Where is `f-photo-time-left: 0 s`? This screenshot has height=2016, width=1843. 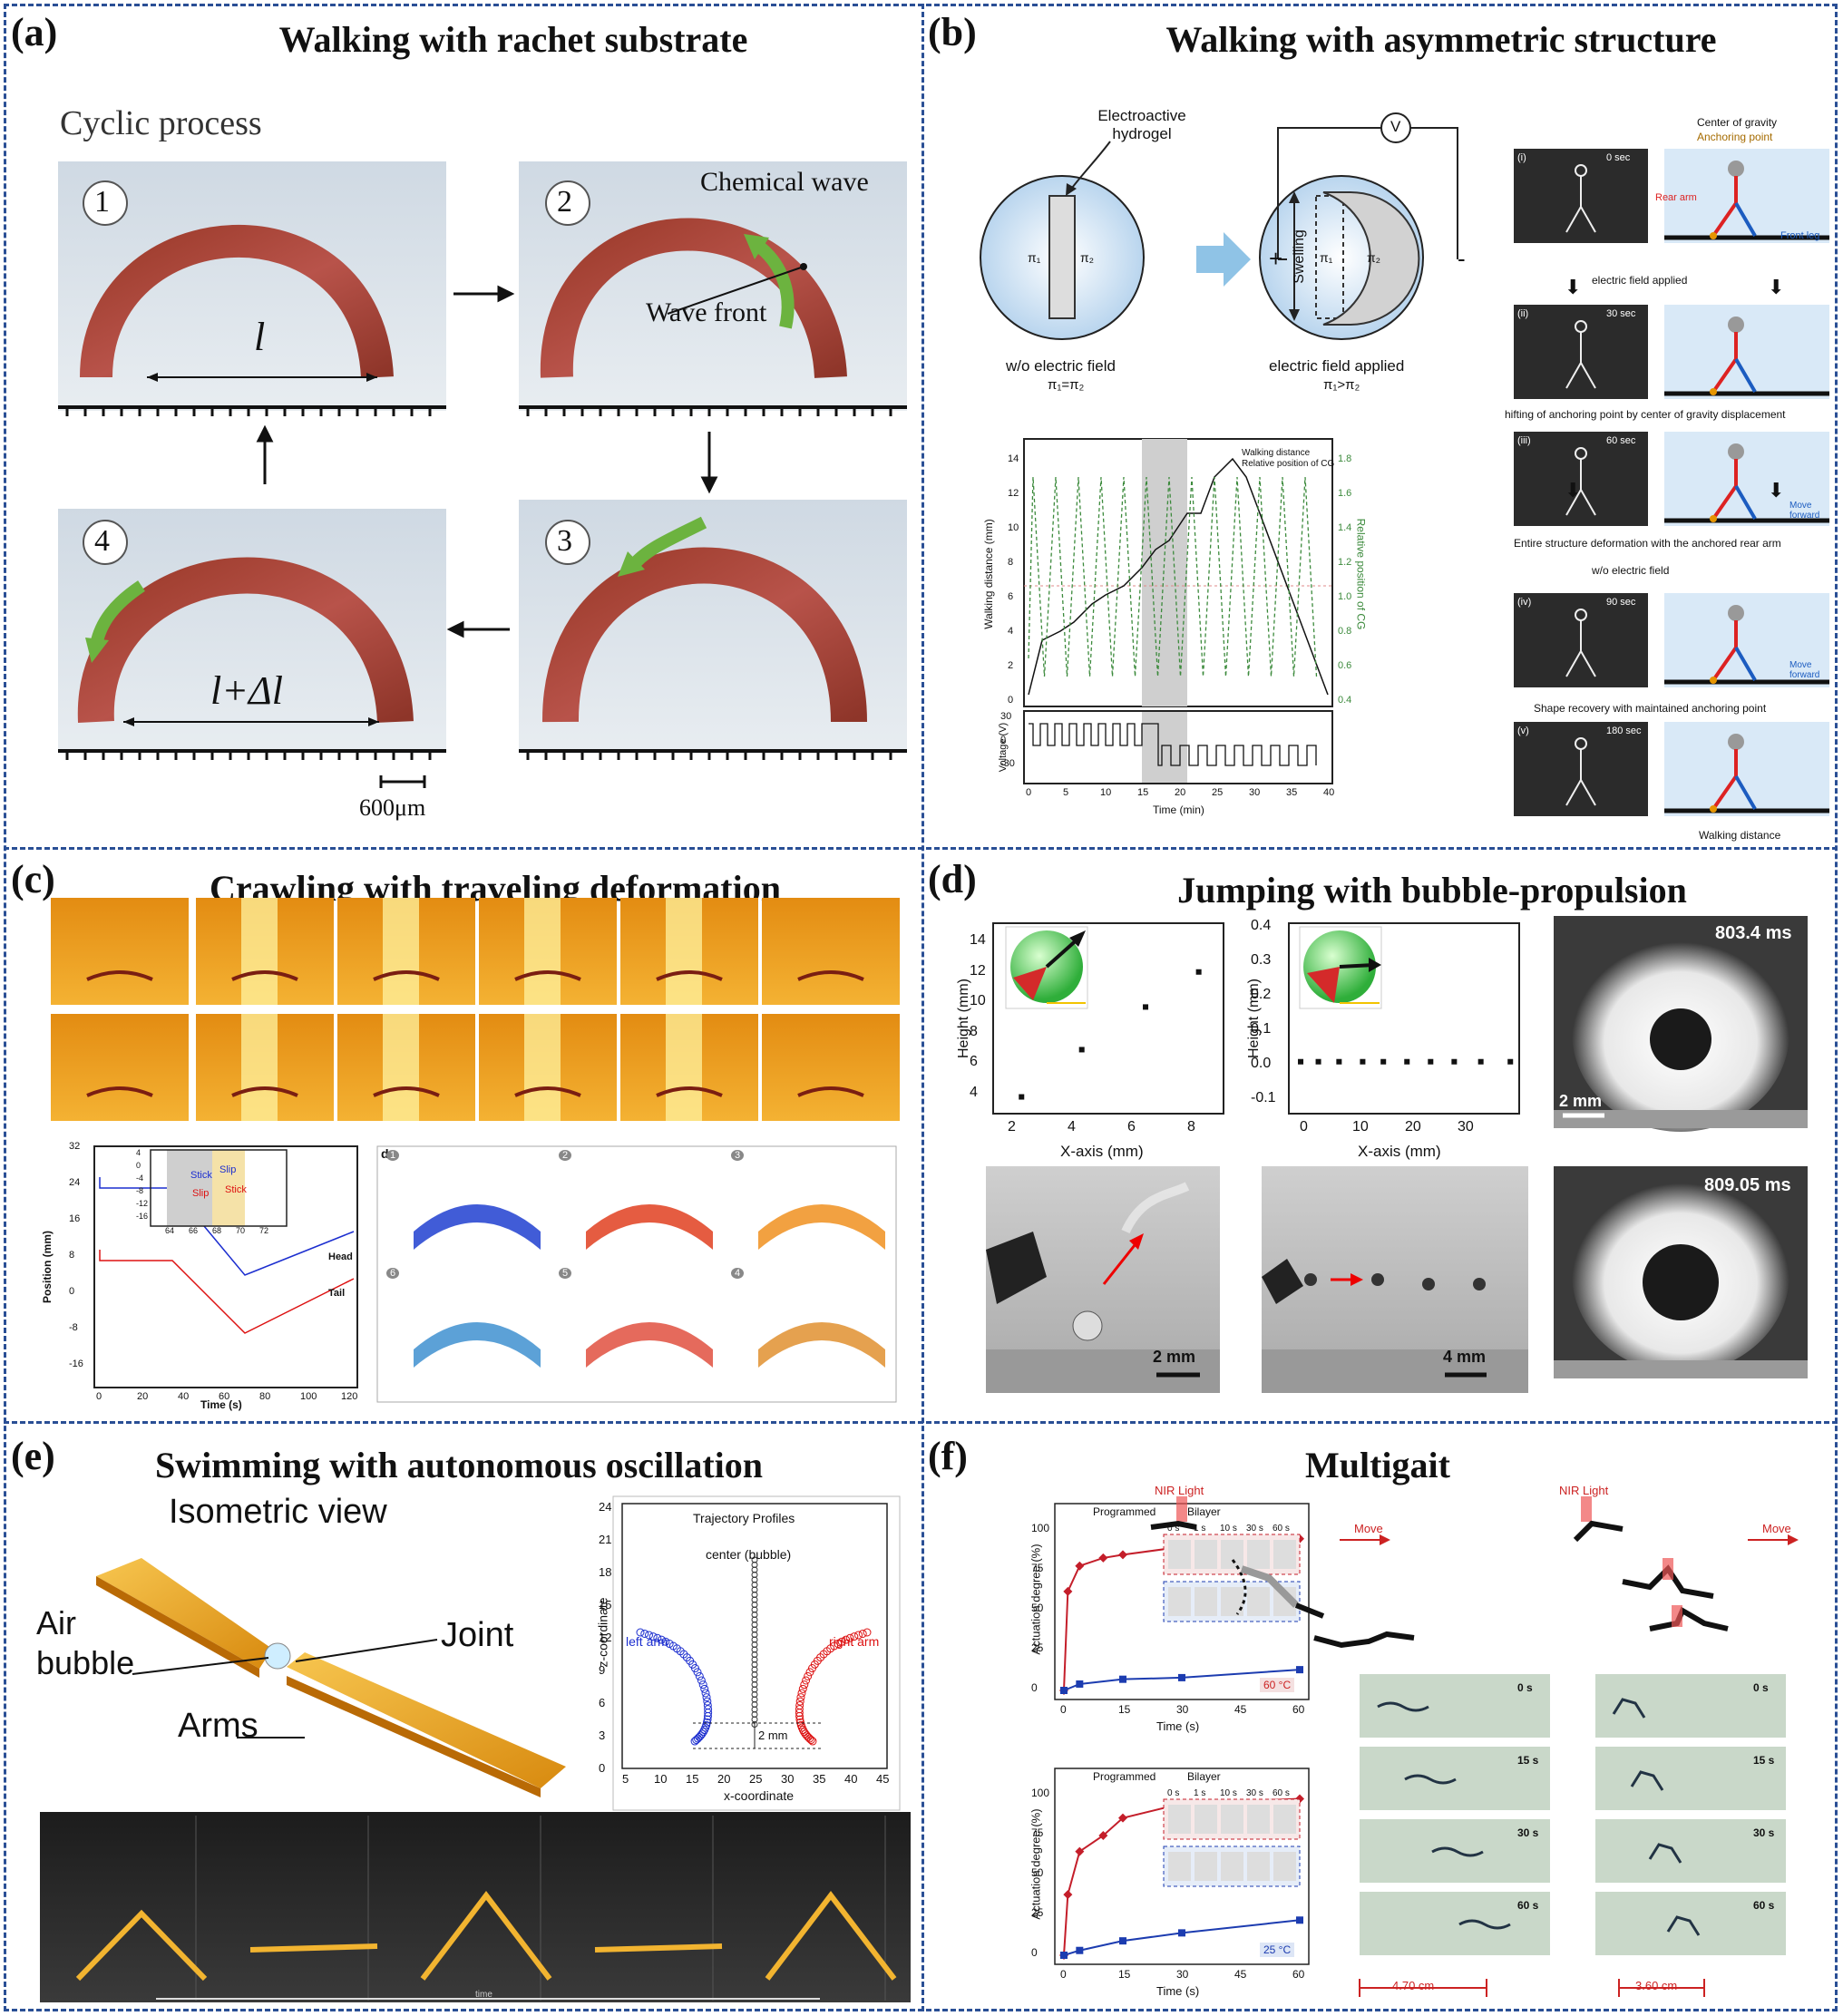
f-photo-time-left: 0 s is located at coordinates (1525, 1687).